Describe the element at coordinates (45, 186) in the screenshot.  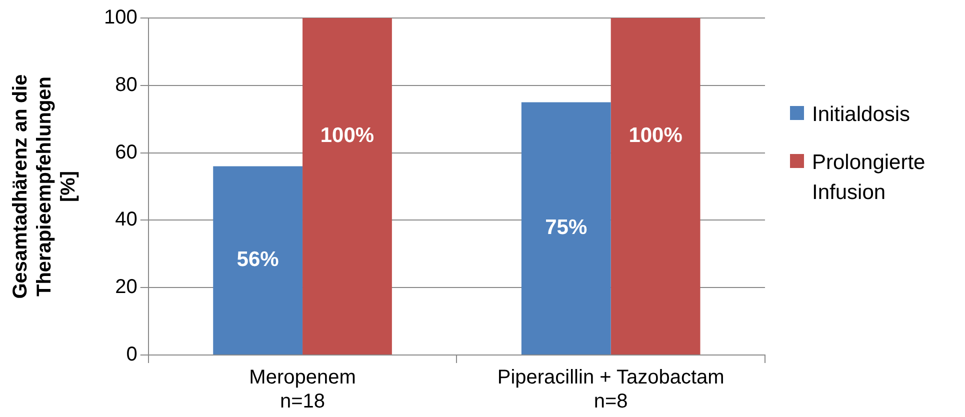
I see `y-axis-title: Gesamtadhärenz an die Therapieempfehlungen [%]` at that location.